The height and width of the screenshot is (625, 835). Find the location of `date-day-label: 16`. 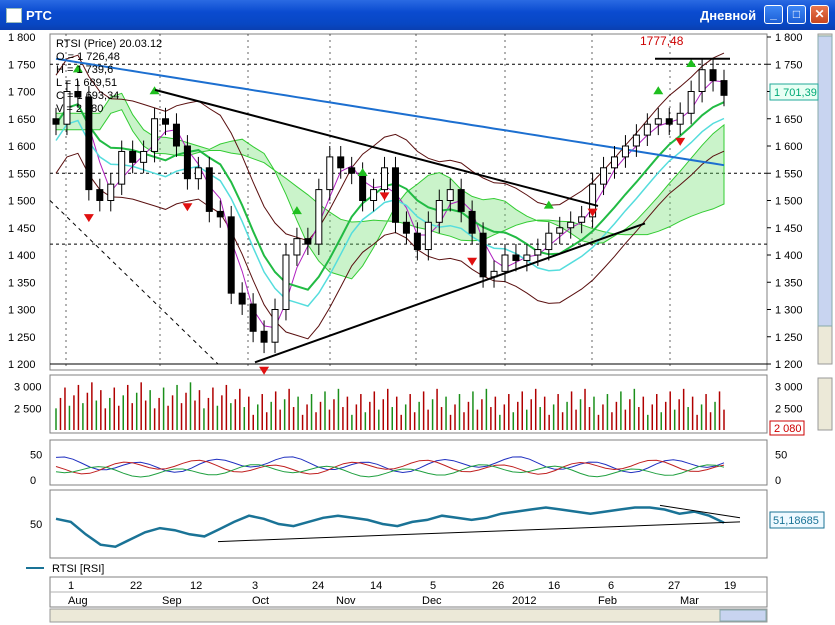

date-day-label: 16 is located at coordinates (554, 586).